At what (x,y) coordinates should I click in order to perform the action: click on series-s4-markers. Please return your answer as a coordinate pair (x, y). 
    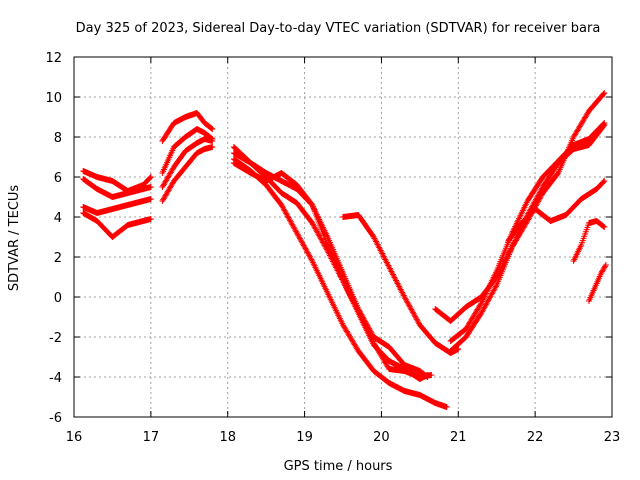
    Looking at the image, I should click on (117, 225).